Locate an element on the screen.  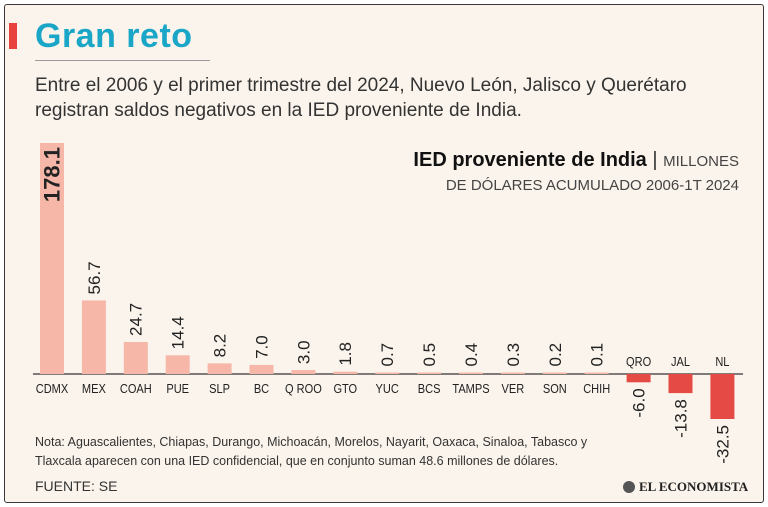
accent-bar is located at coordinates (13, 36).